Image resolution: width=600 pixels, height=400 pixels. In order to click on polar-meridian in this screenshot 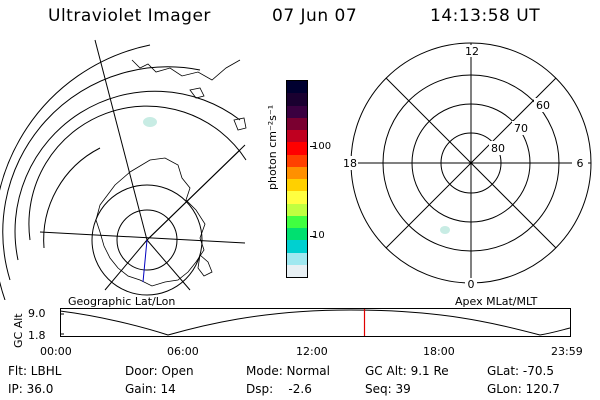, I will do `click(471, 163)`.